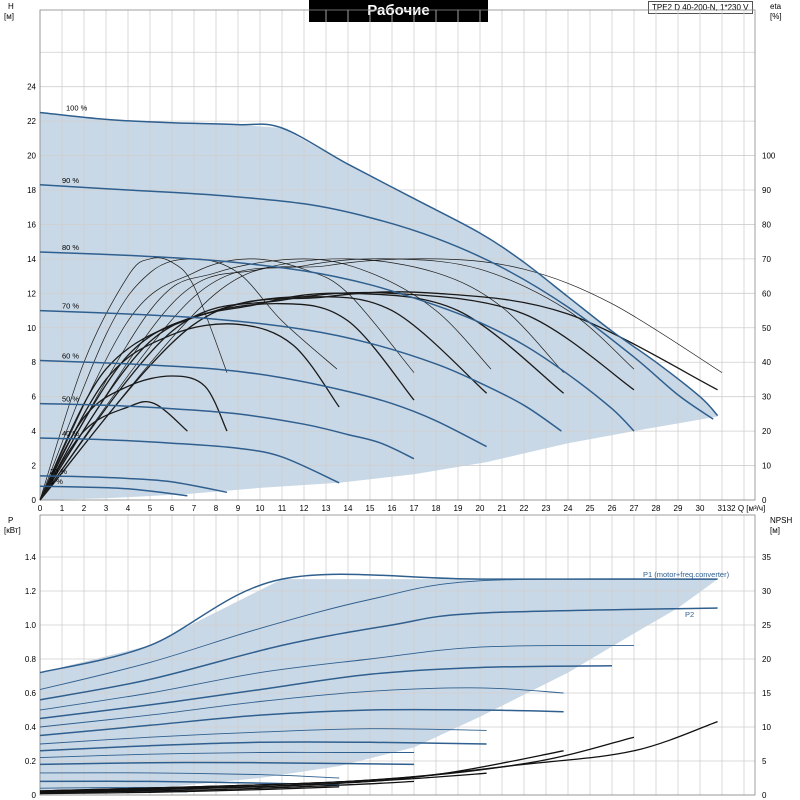 The image size is (800, 800). What do you see at coordinates (31, 693) in the screenshot?
I see `y-tick-label-left: 0.6` at bounding box center [31, 693].